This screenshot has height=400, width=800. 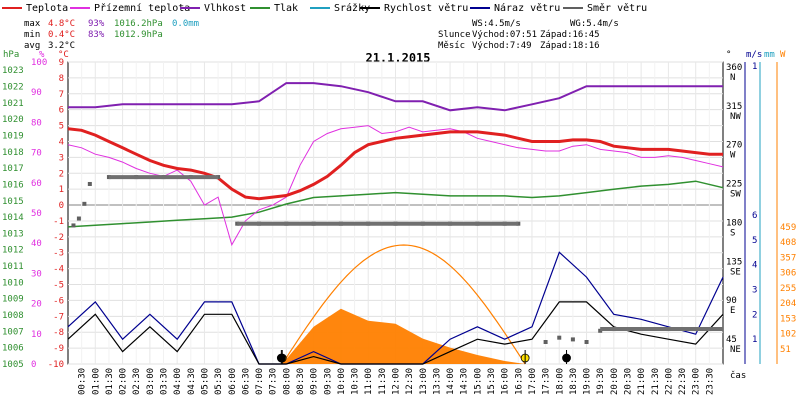 What do you see at coordinates (395, 97) in the screenshot?
I see `series-humidity` at bounding box center [395, 97].